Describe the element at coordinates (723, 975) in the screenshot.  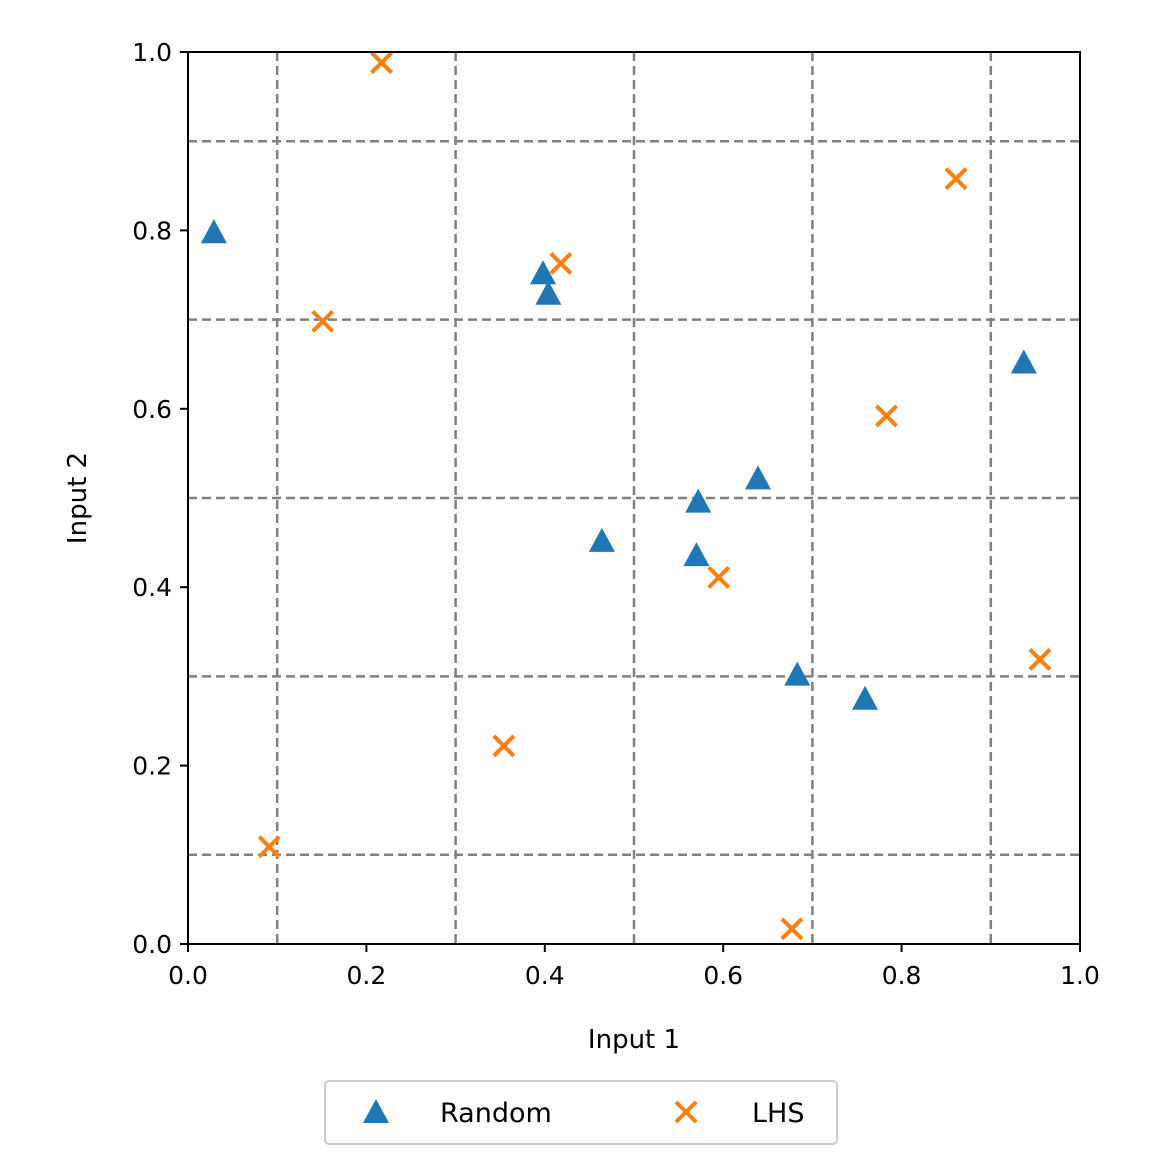
I see `x-tick-label: 0.6` at that location.